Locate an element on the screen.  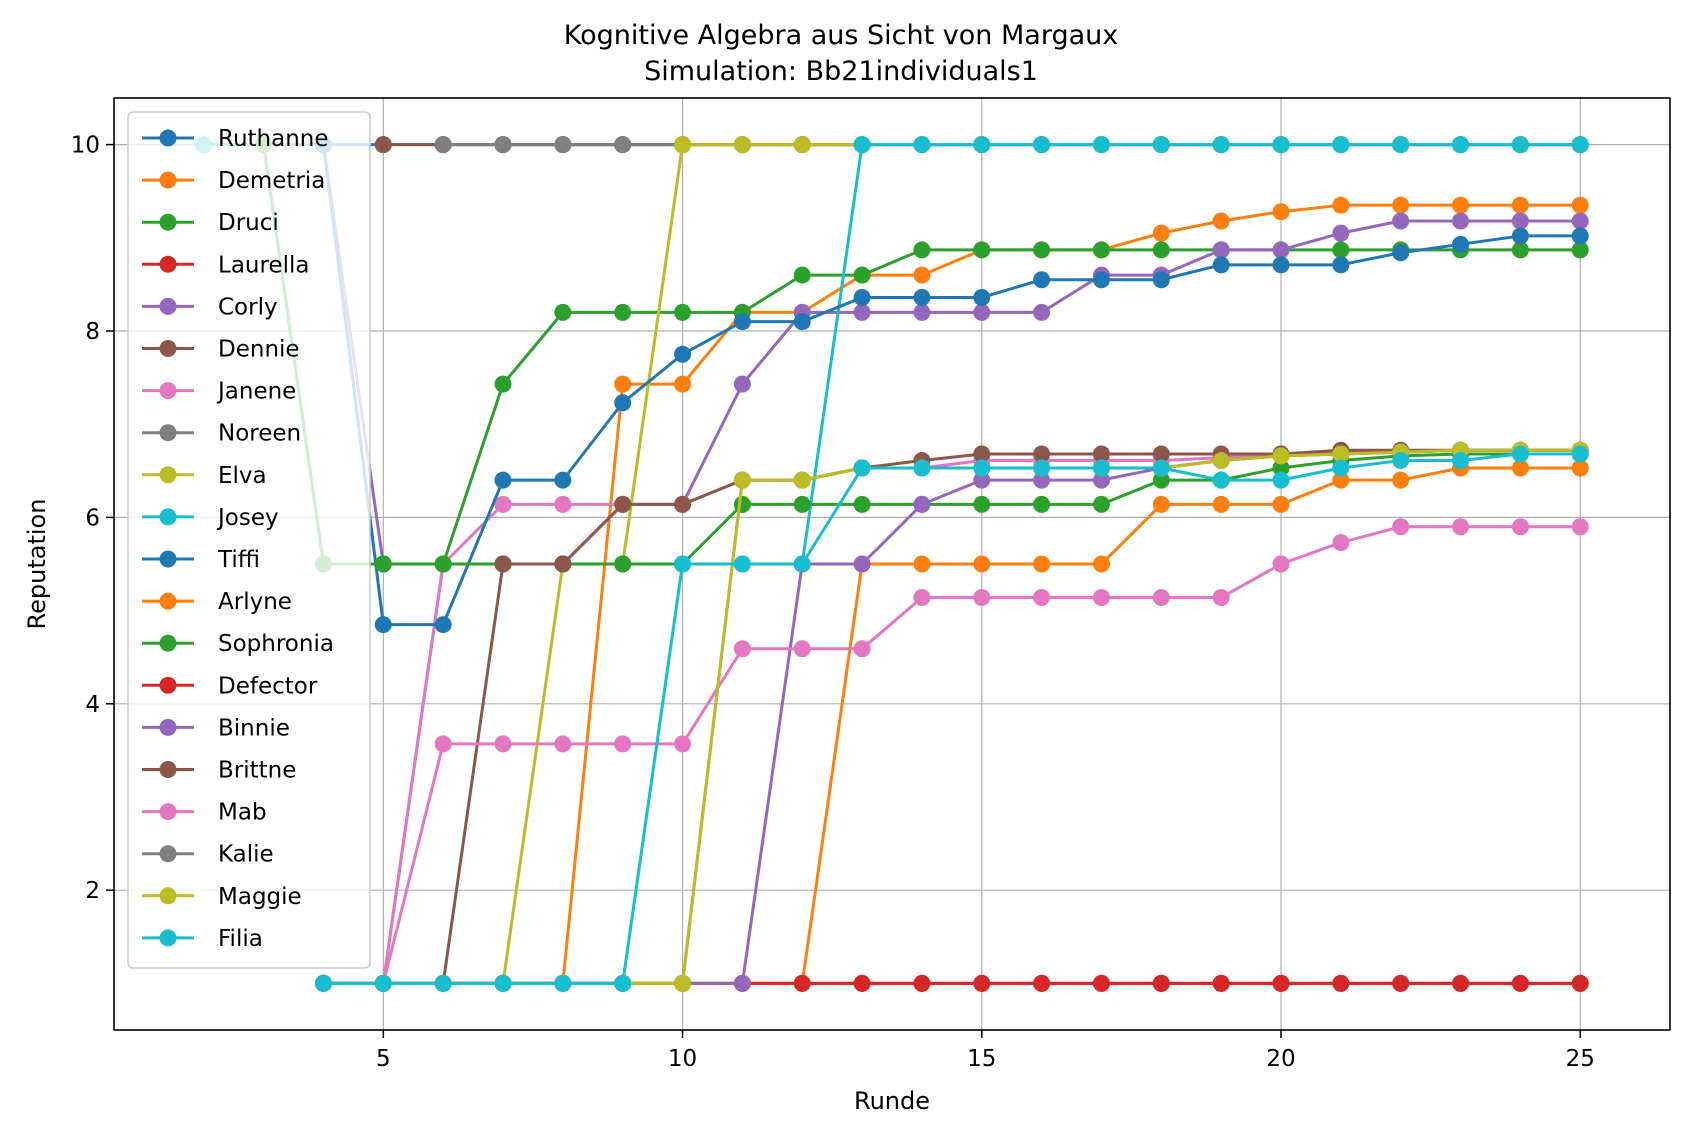
x-tick-label: 25 is located at coordinates (1580, 1059).